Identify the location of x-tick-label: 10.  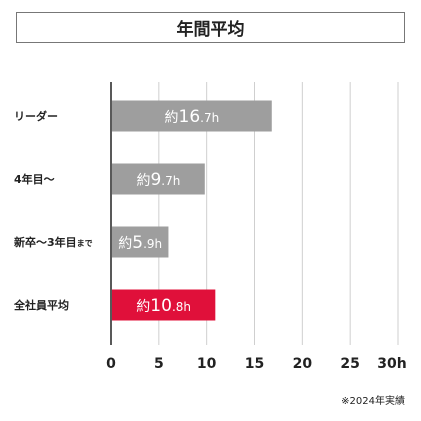
(207, 364).